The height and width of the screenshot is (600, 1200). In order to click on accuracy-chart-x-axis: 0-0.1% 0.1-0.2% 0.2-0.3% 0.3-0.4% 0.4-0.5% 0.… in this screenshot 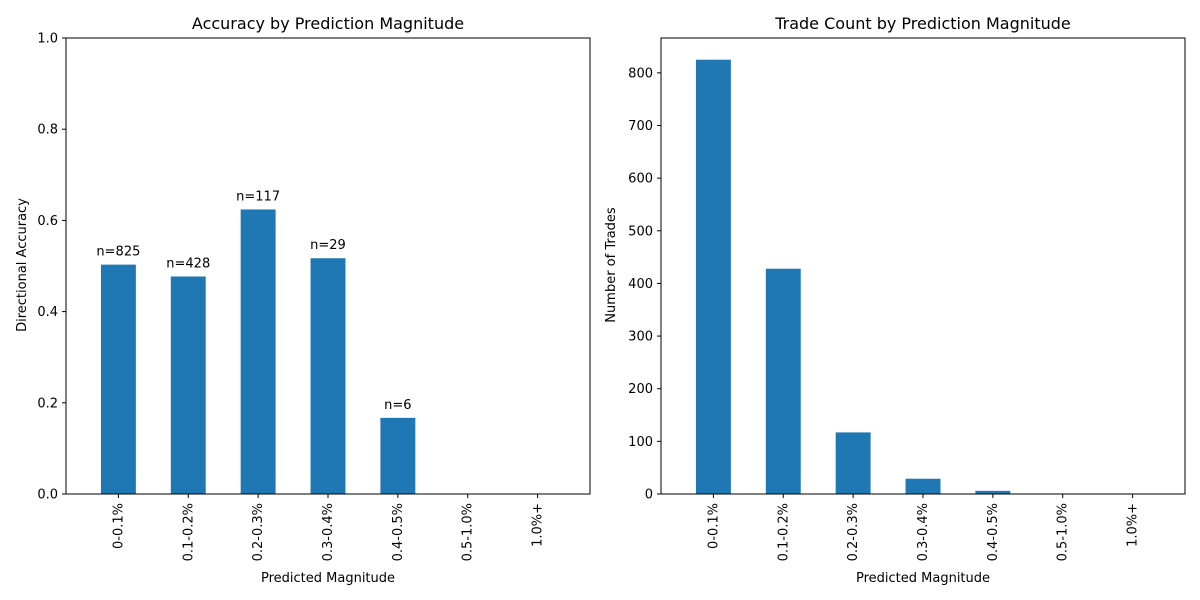, I will do `click(328, 527)`.